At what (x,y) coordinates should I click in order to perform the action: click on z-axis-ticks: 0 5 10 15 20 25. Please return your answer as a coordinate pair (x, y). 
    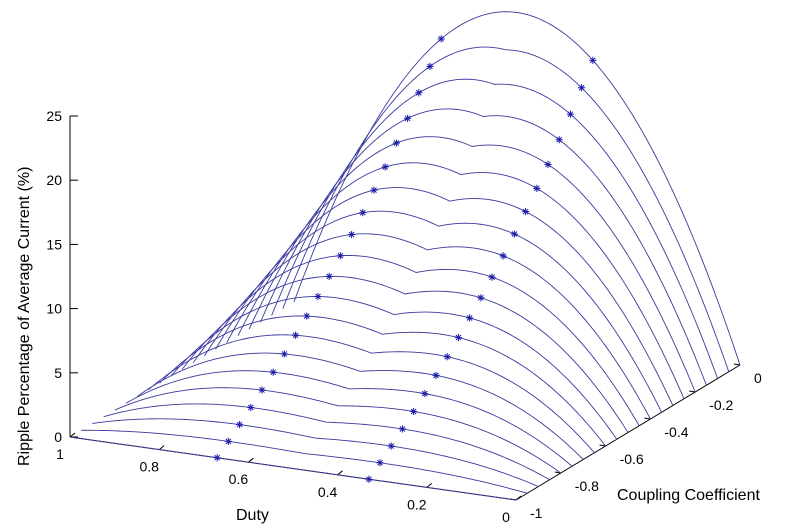
    Looking at the image, I should click on (62, 276).